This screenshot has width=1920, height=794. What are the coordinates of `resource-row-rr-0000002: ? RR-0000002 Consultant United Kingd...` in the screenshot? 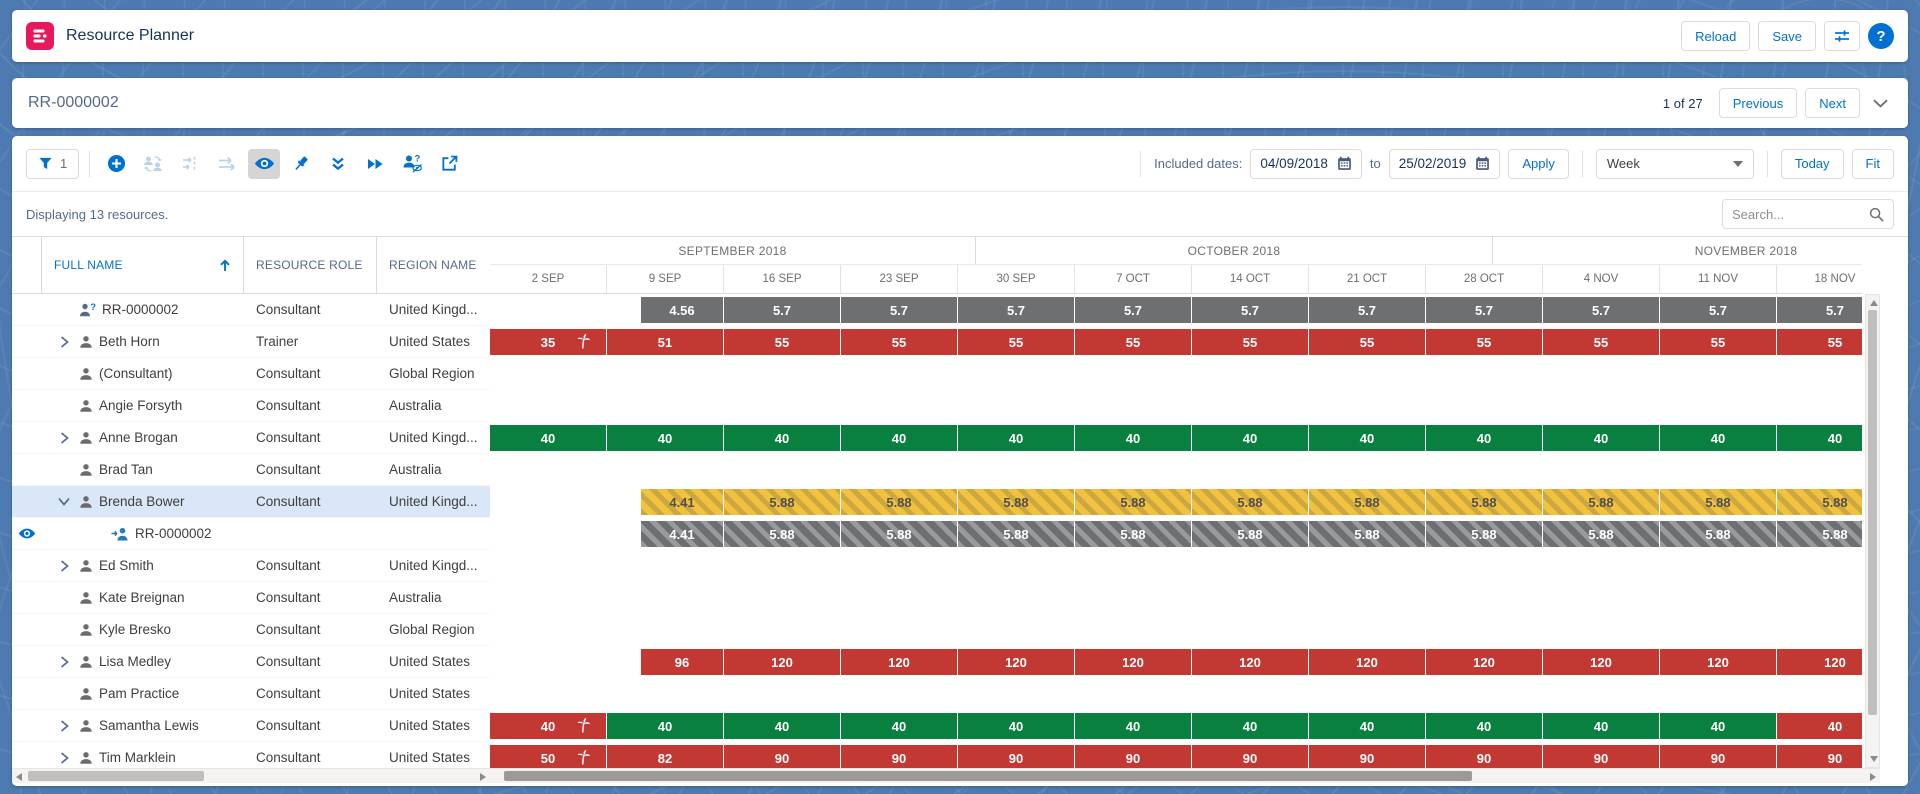 It's located at (251, 310).